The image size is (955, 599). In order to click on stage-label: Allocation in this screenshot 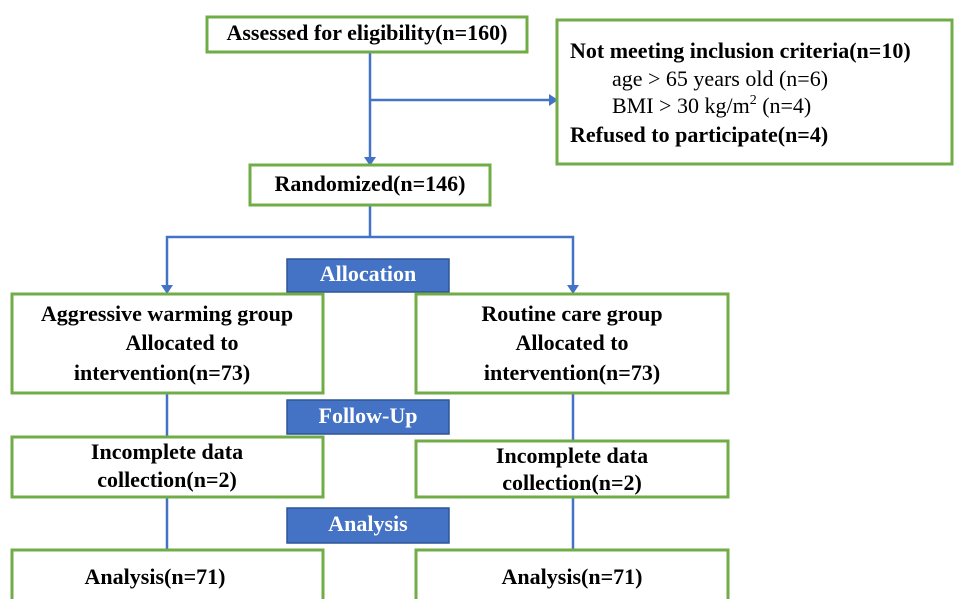, I will do `click(368, 273)`.